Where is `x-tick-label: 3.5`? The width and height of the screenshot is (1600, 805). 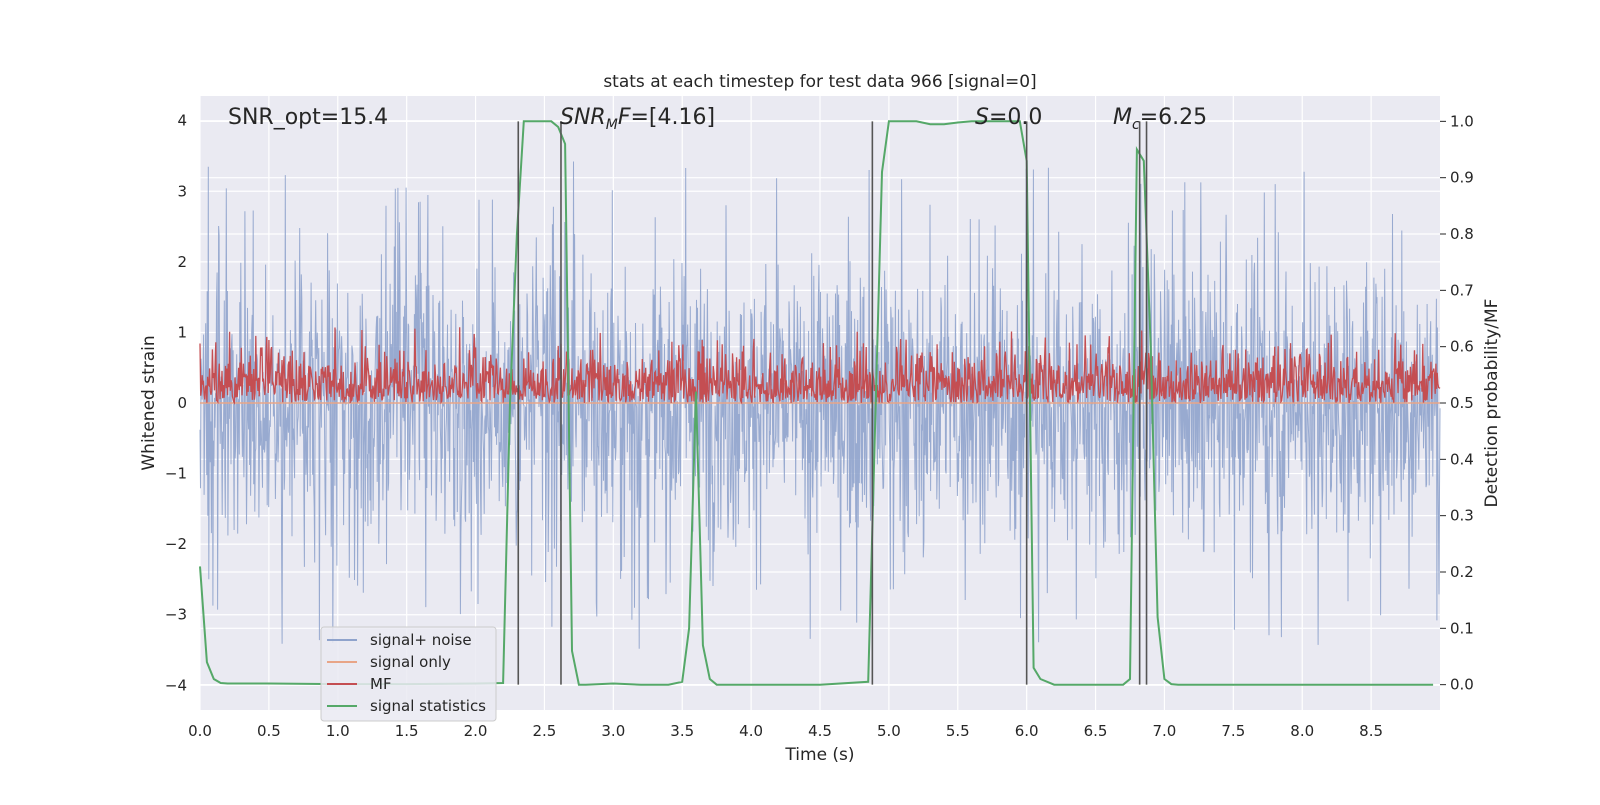
x-tick-label: 3.5 is located at coordinates (682, 731).